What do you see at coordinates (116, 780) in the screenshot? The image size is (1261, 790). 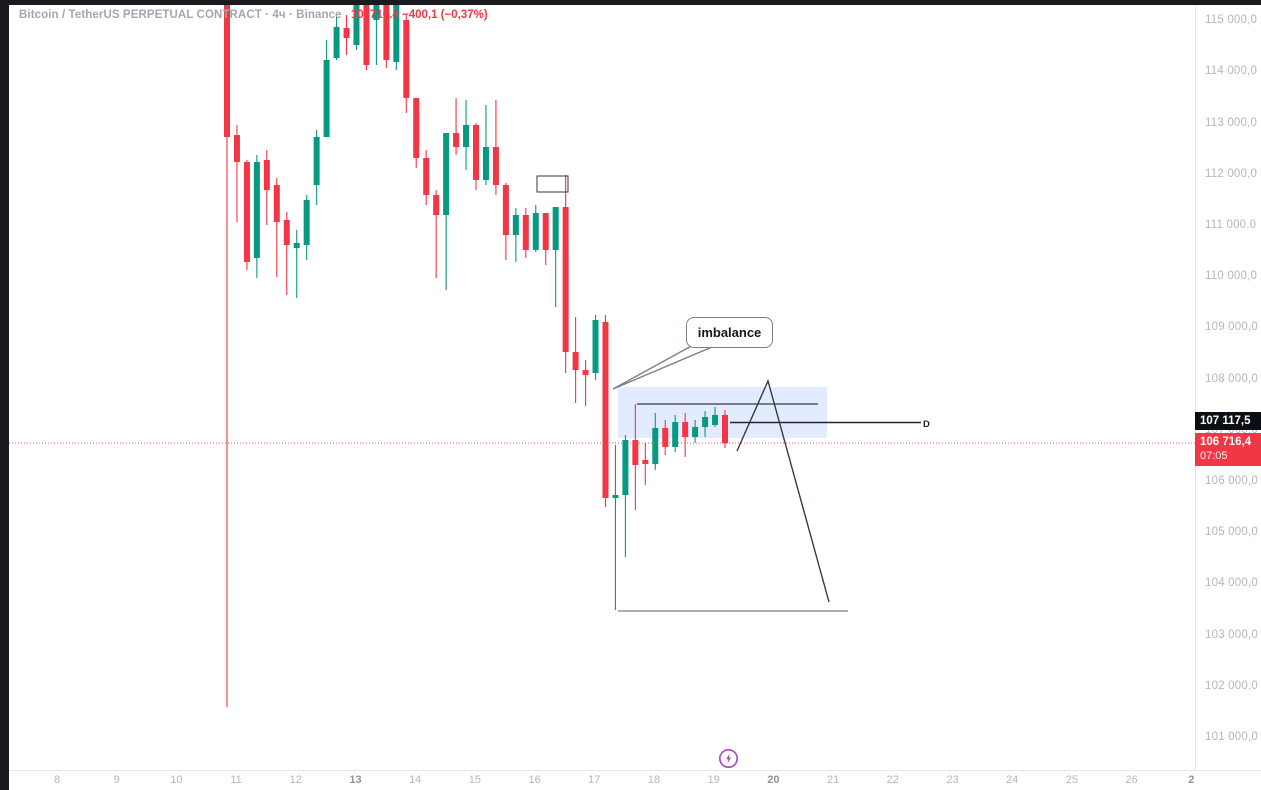 I see `time-axis-label: 9` at bounding box center [116, 780].